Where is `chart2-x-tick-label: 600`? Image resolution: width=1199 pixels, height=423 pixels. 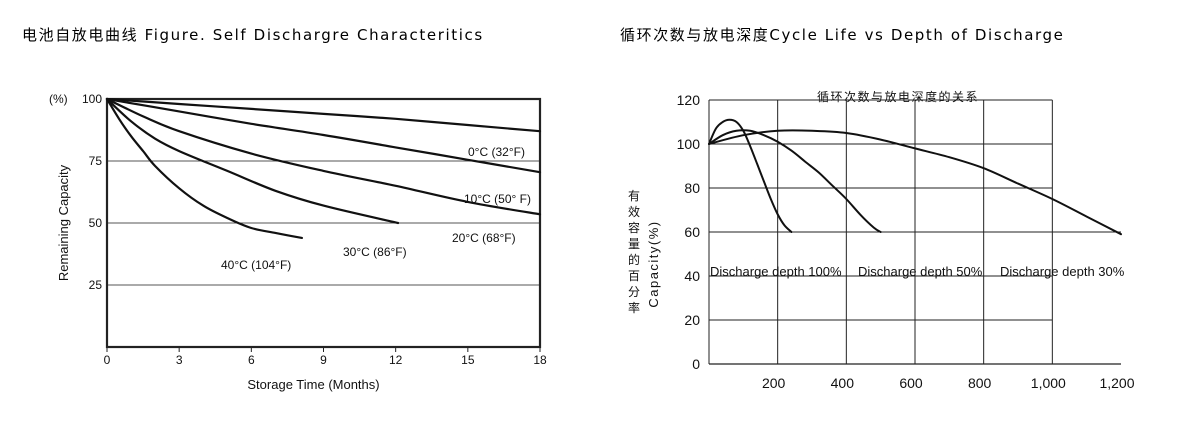
chart2-x-tick-label: 600 is located at coordinates (911, 383).